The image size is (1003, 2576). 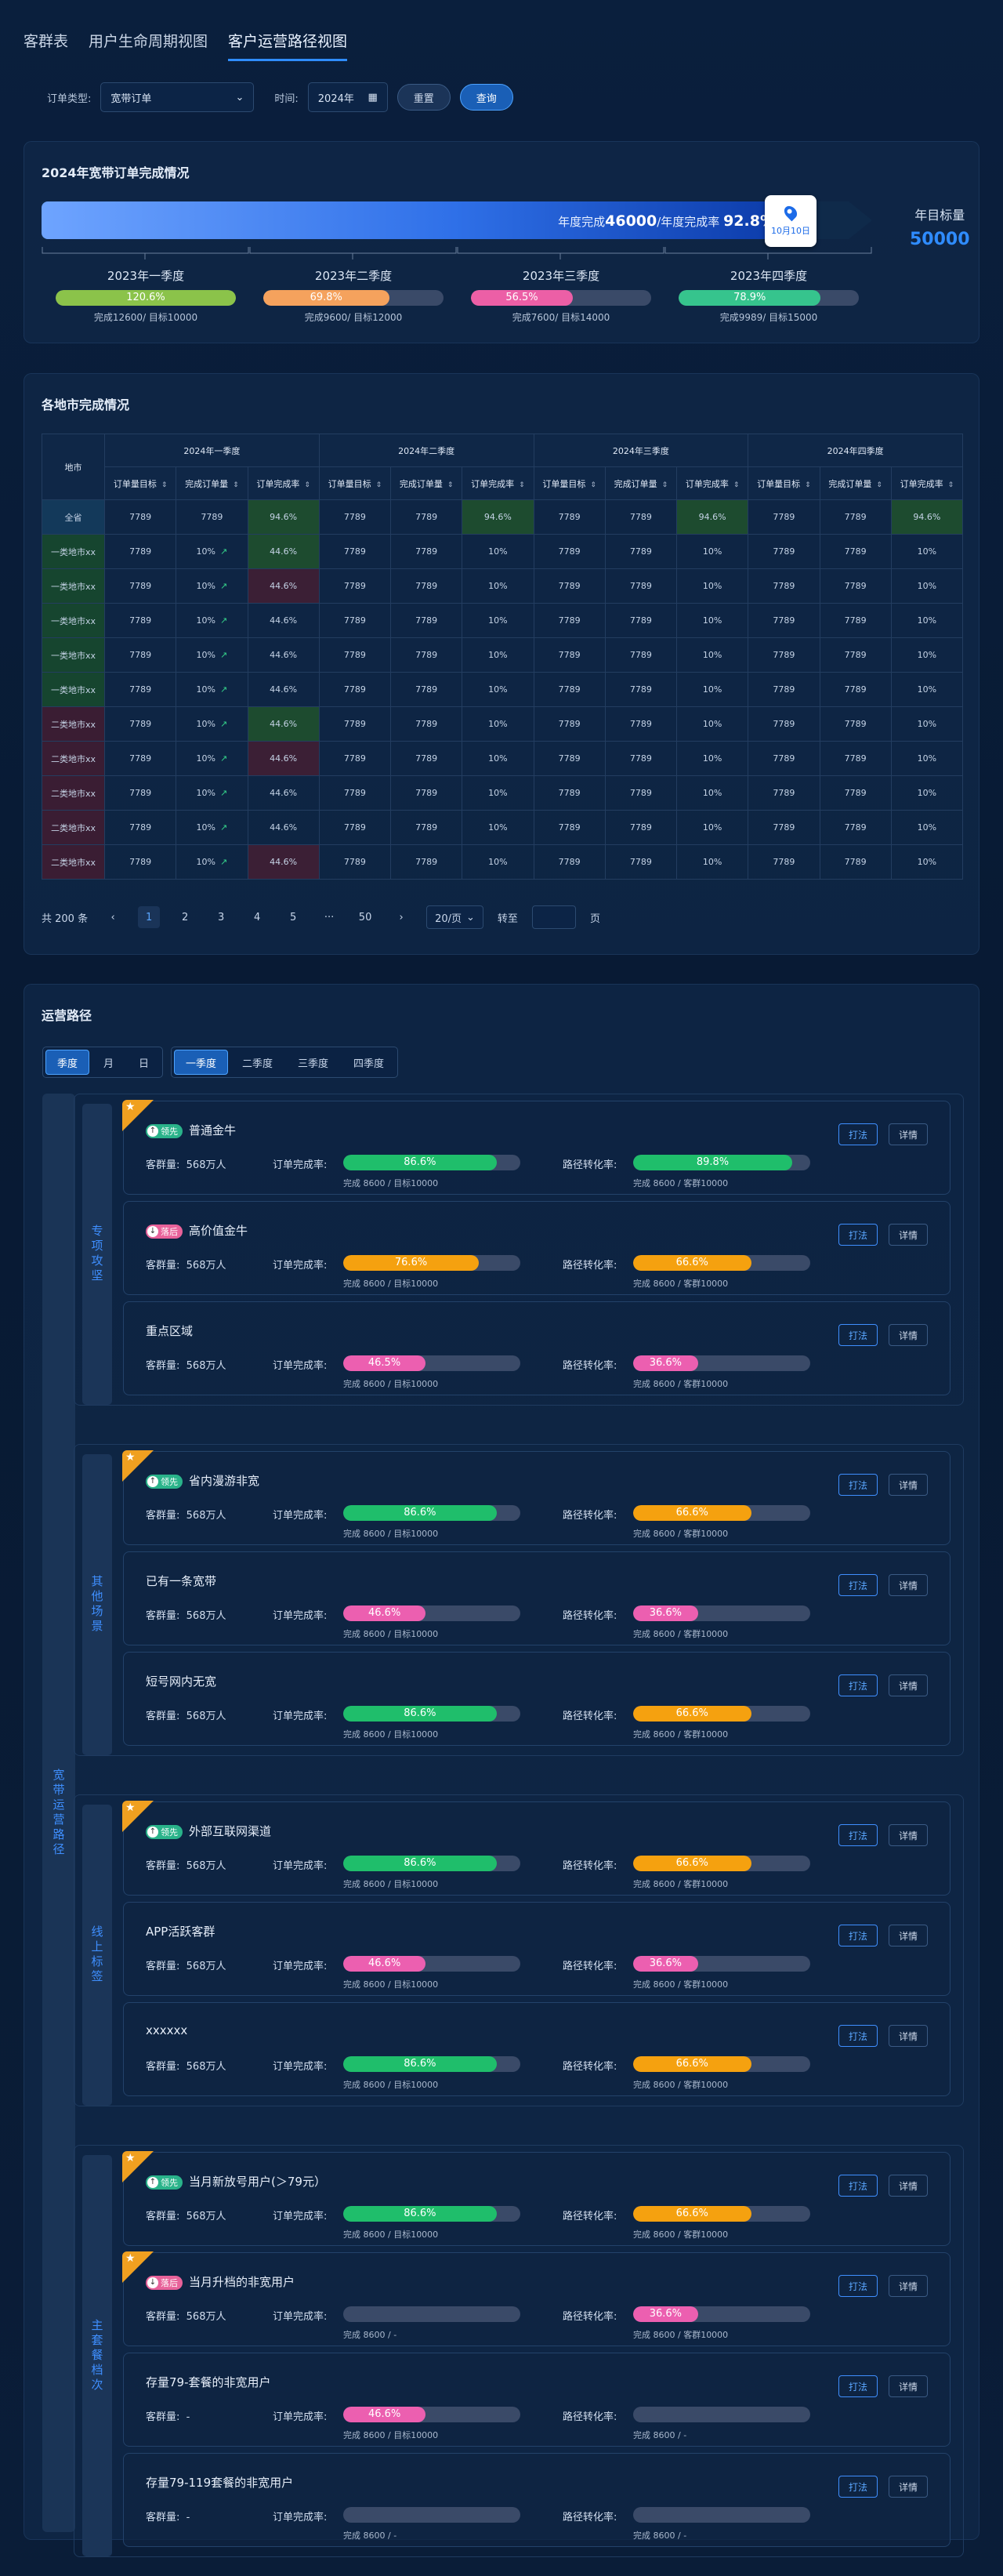 I want to click on next-page-button: ›, so click(x=401, y=917).